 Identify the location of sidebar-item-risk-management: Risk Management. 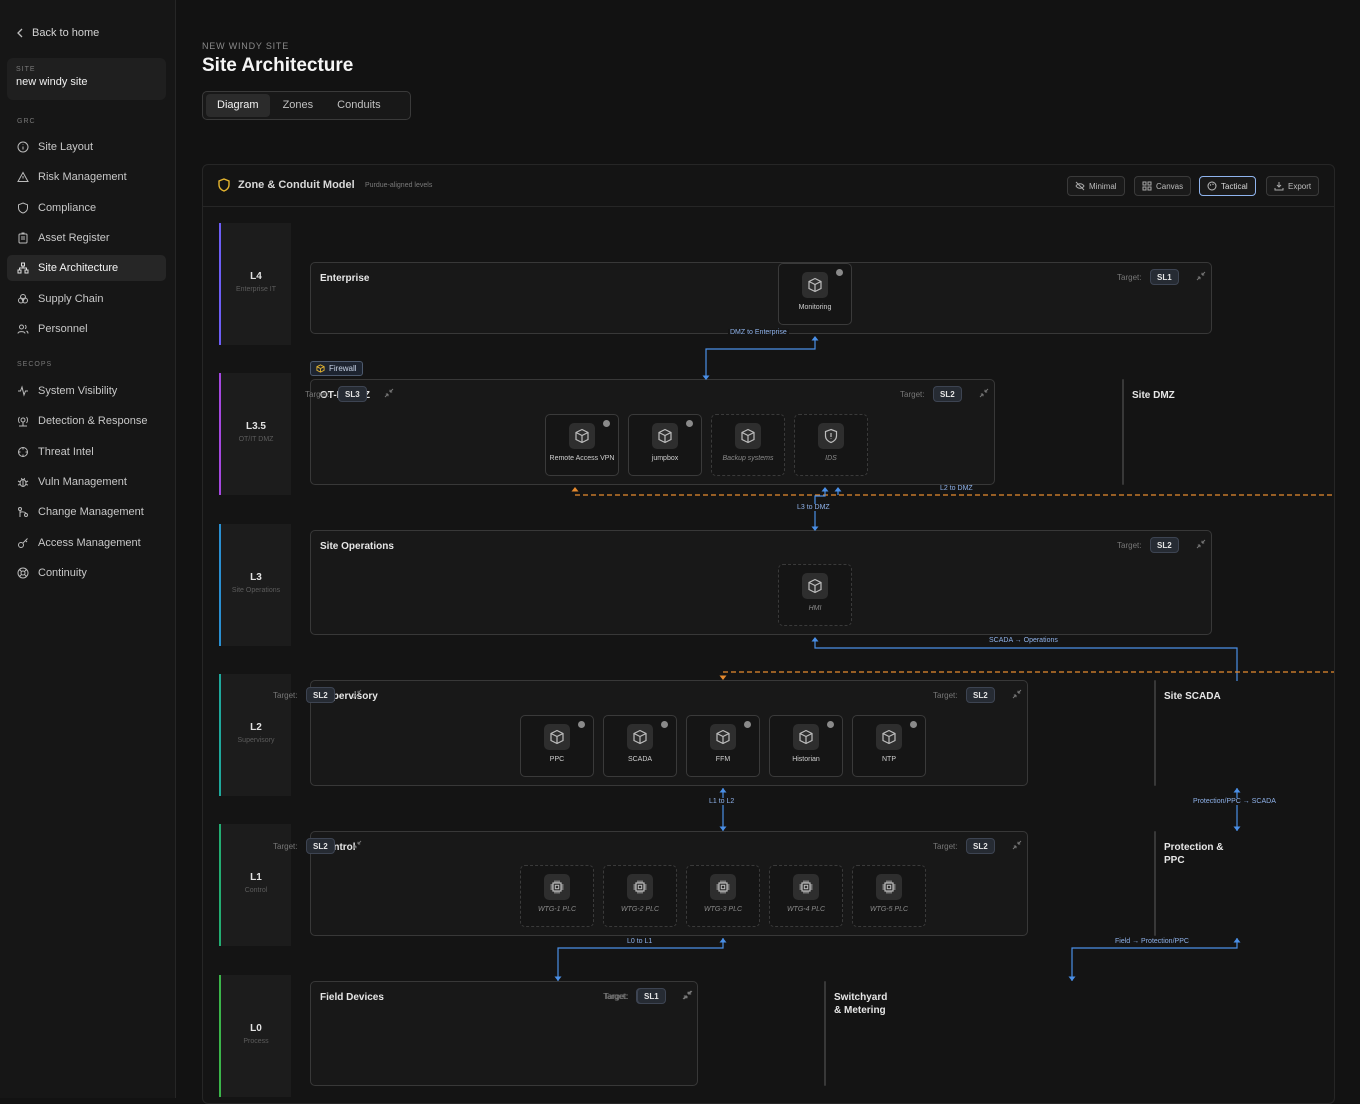
(86, 177).